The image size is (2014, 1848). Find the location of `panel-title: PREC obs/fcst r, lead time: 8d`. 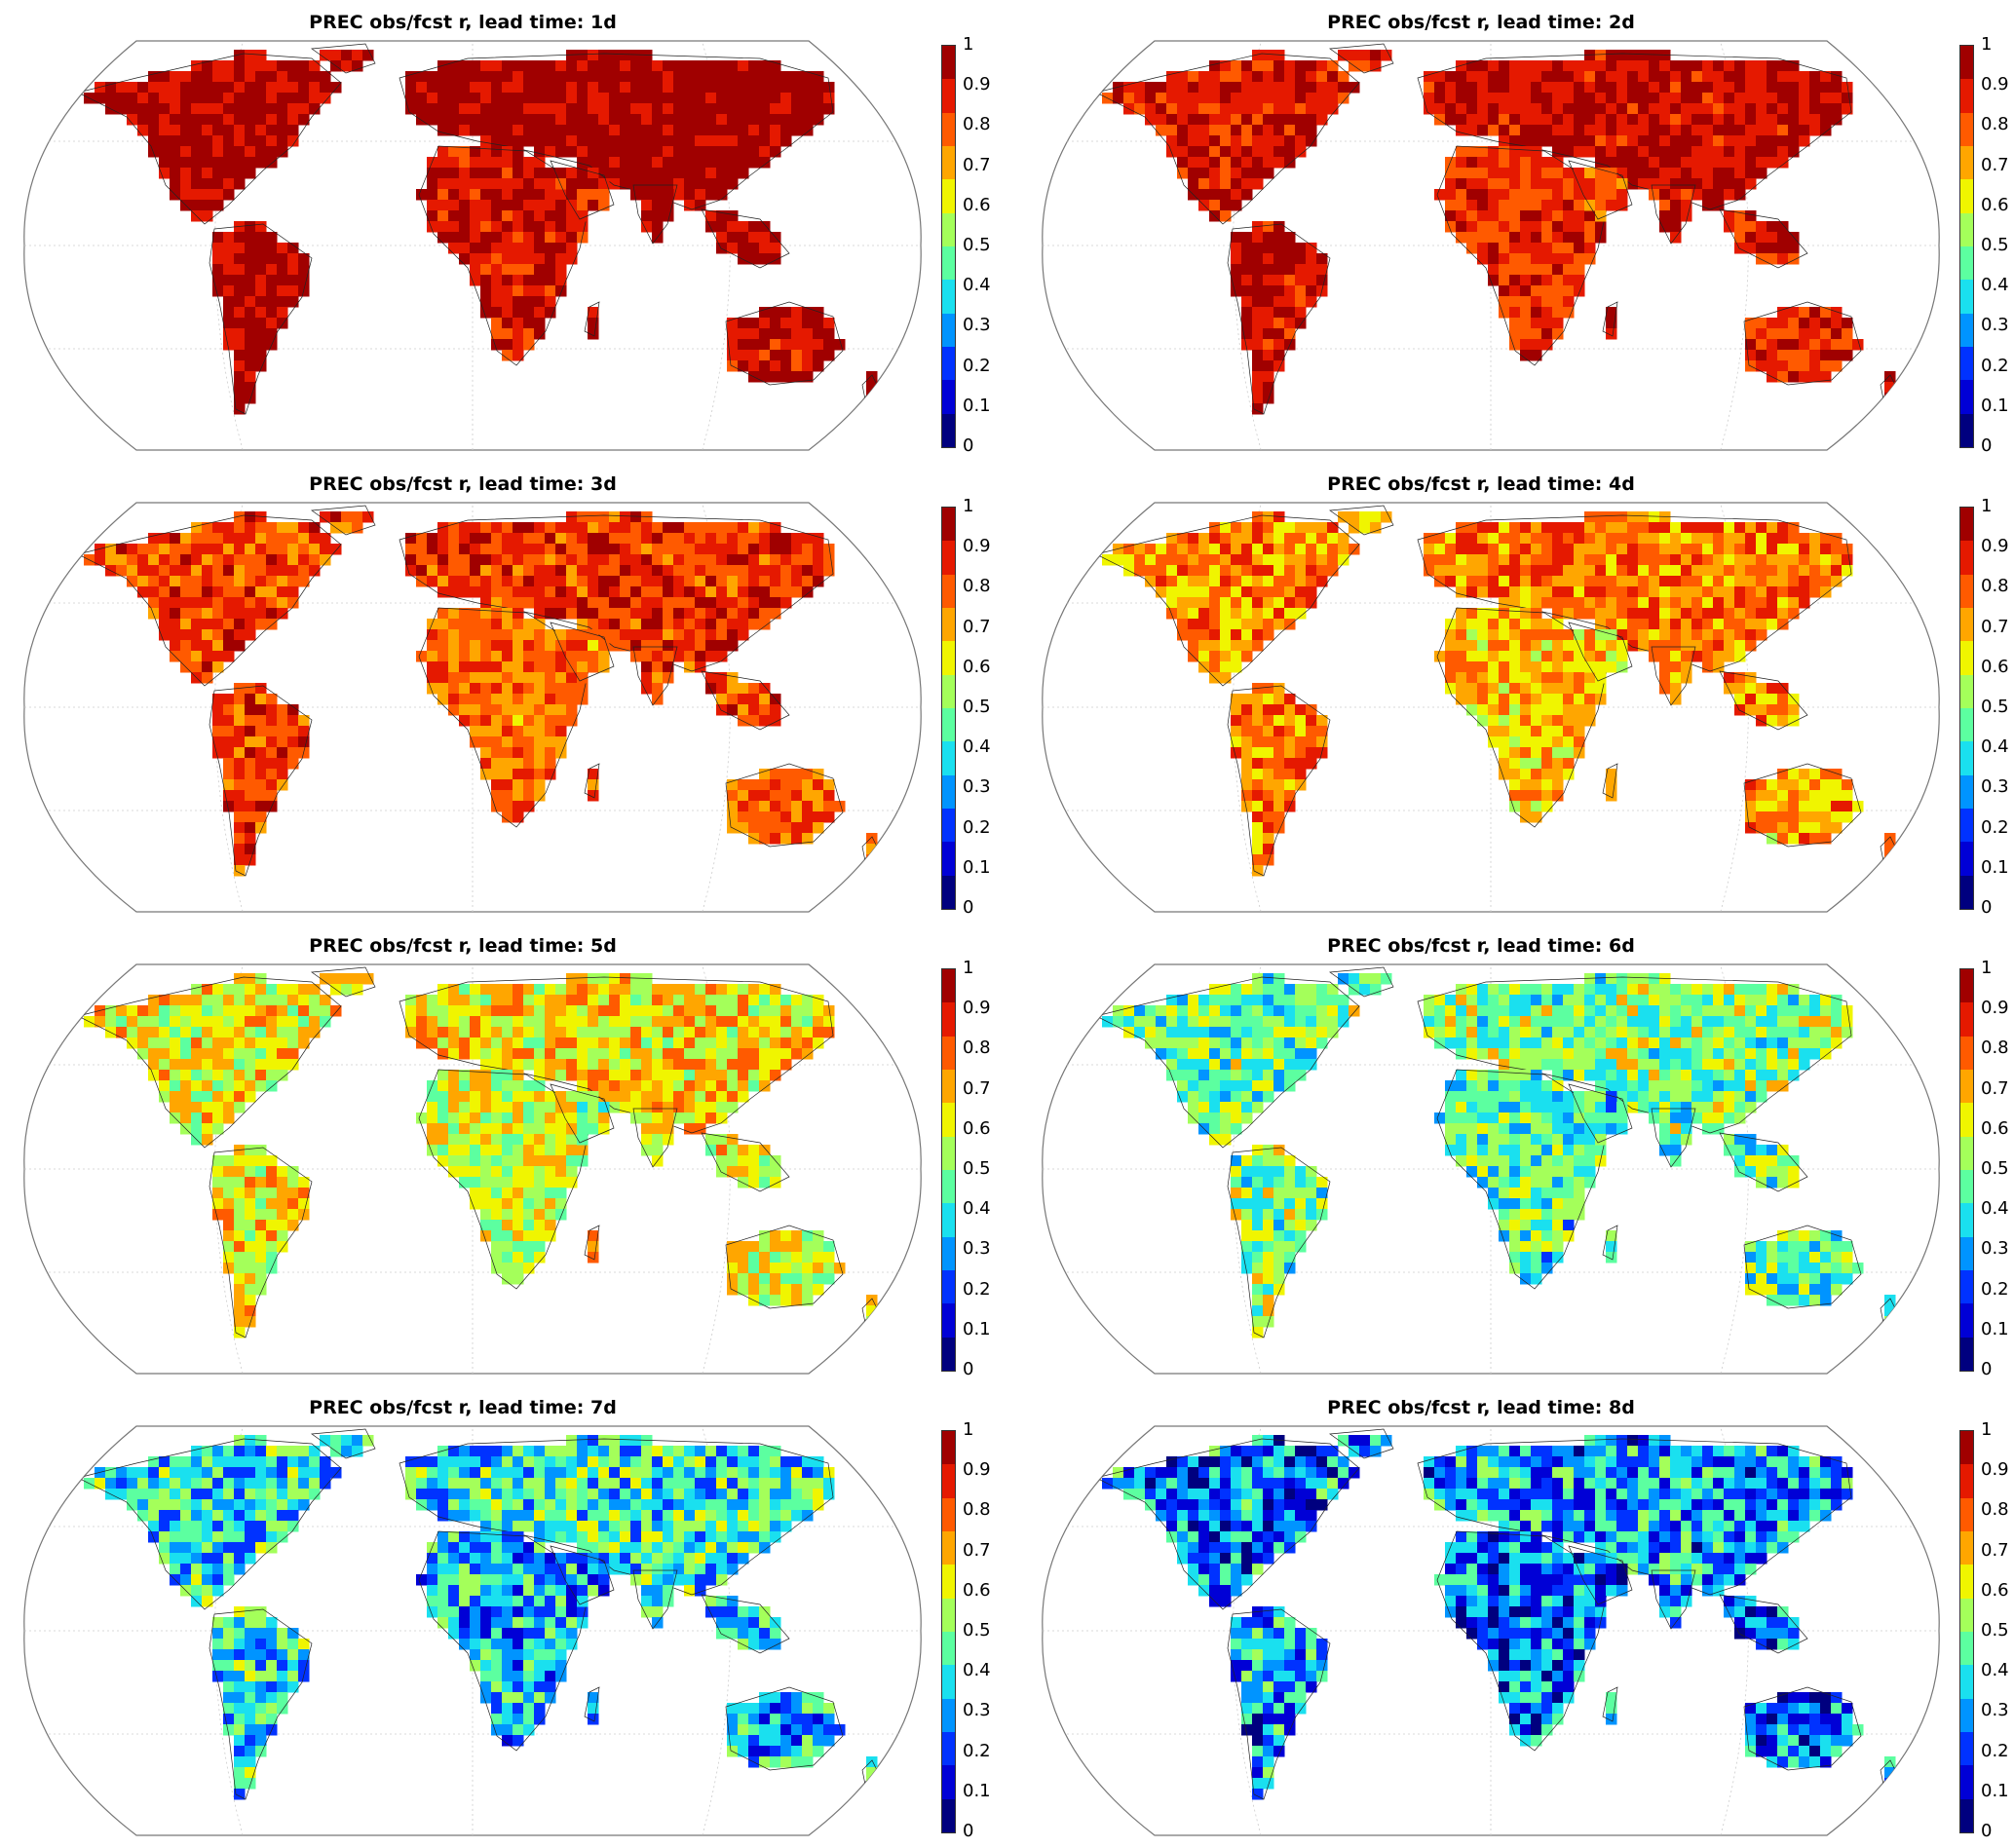

panel-title: PREC obs/fcst r, lead time: 8d is located at coordinates (1481, 1408).